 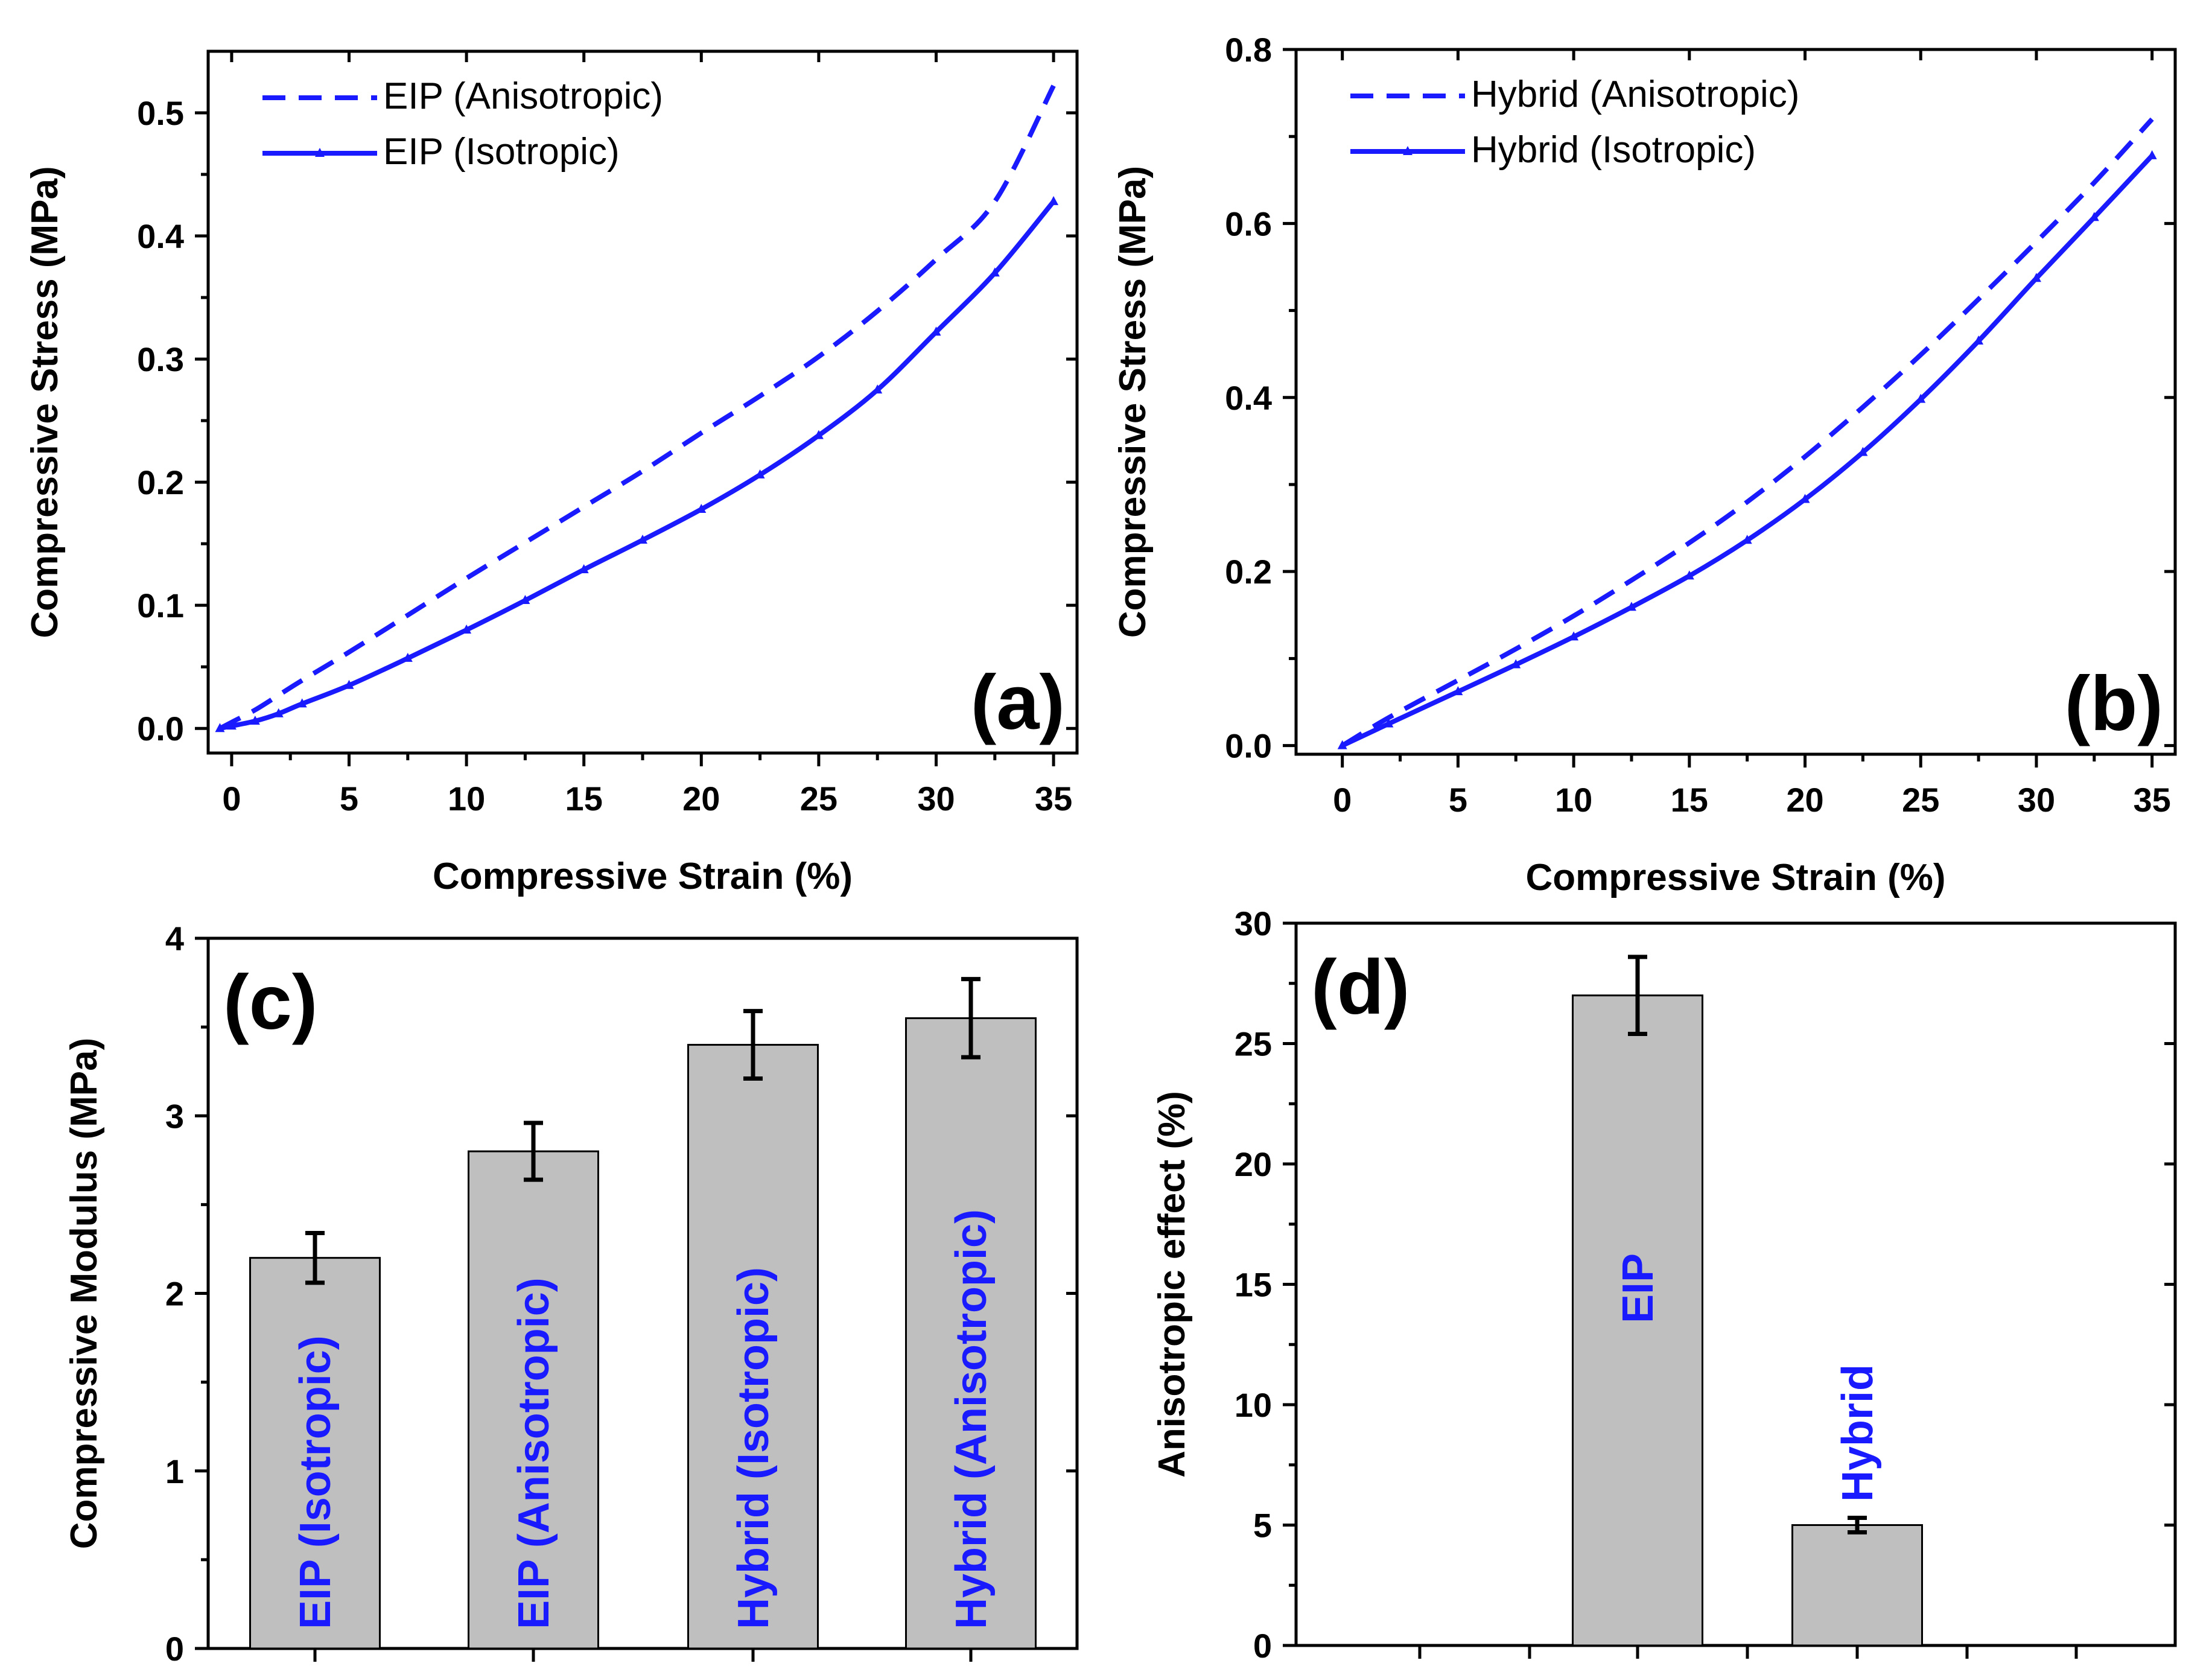 I want to click on y-tick-label: 0, so click(x=175, y=1649).